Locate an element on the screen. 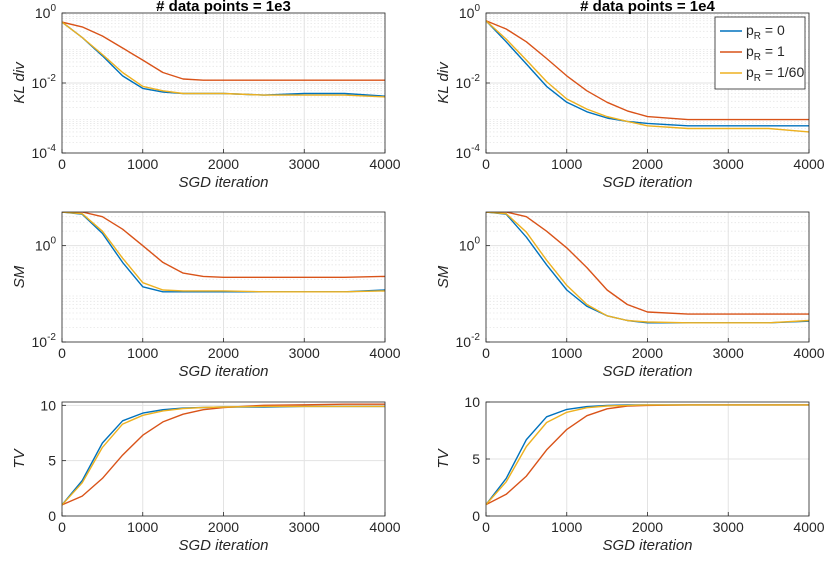  chart-title: # data points = 1e4 is located at coordinates (647, 7).